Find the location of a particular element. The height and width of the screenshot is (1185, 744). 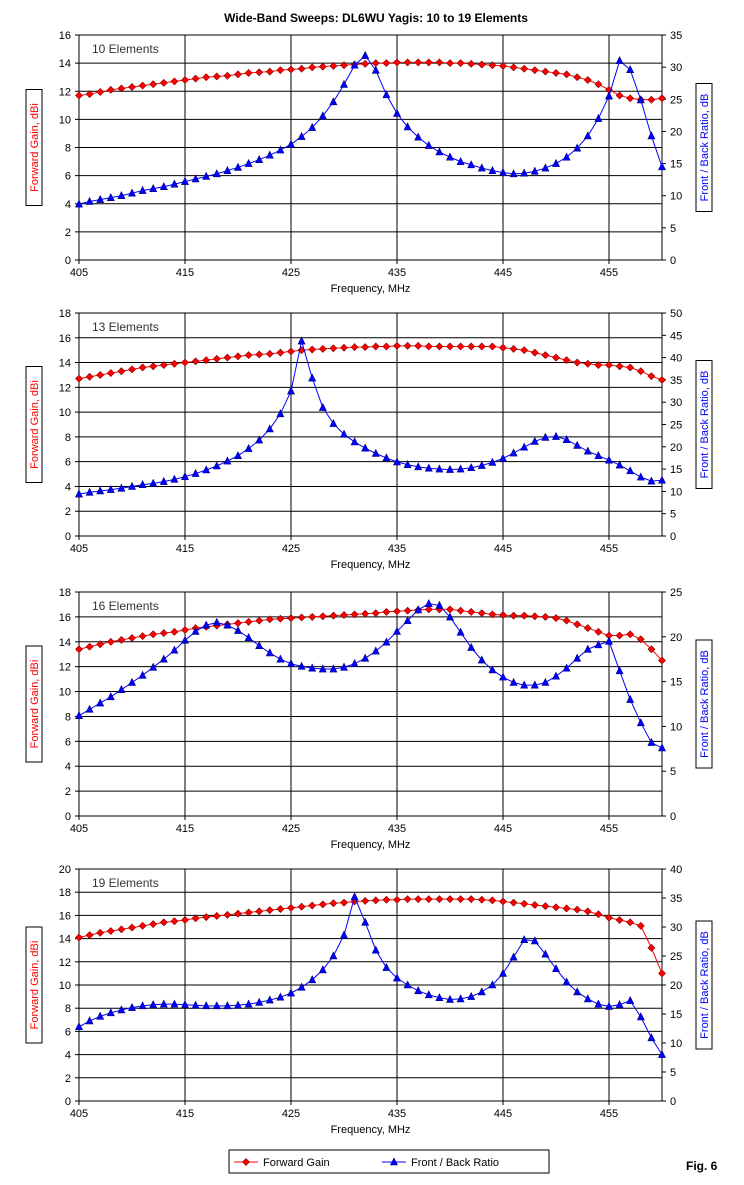

x-tick-label: 445 is located at coordinates (503, 273).